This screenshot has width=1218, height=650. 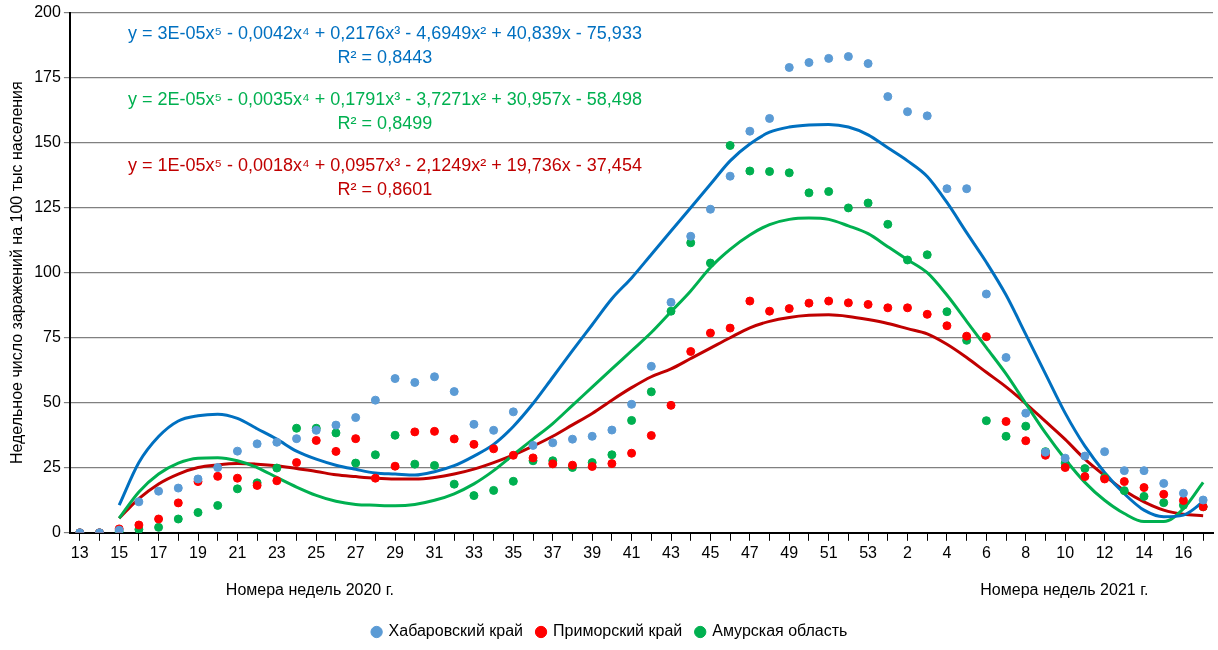 What do you see at coordinates (618, 631) in the screenshot?
I see `legend-label: Приморский край` at bounding box center [618, 631].